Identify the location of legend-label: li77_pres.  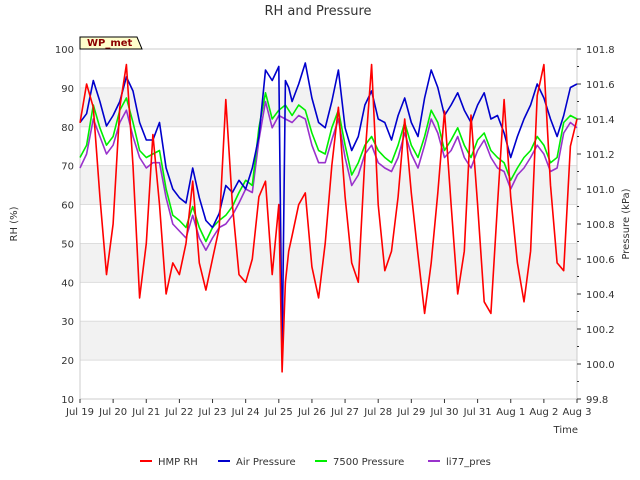
(468, 462).